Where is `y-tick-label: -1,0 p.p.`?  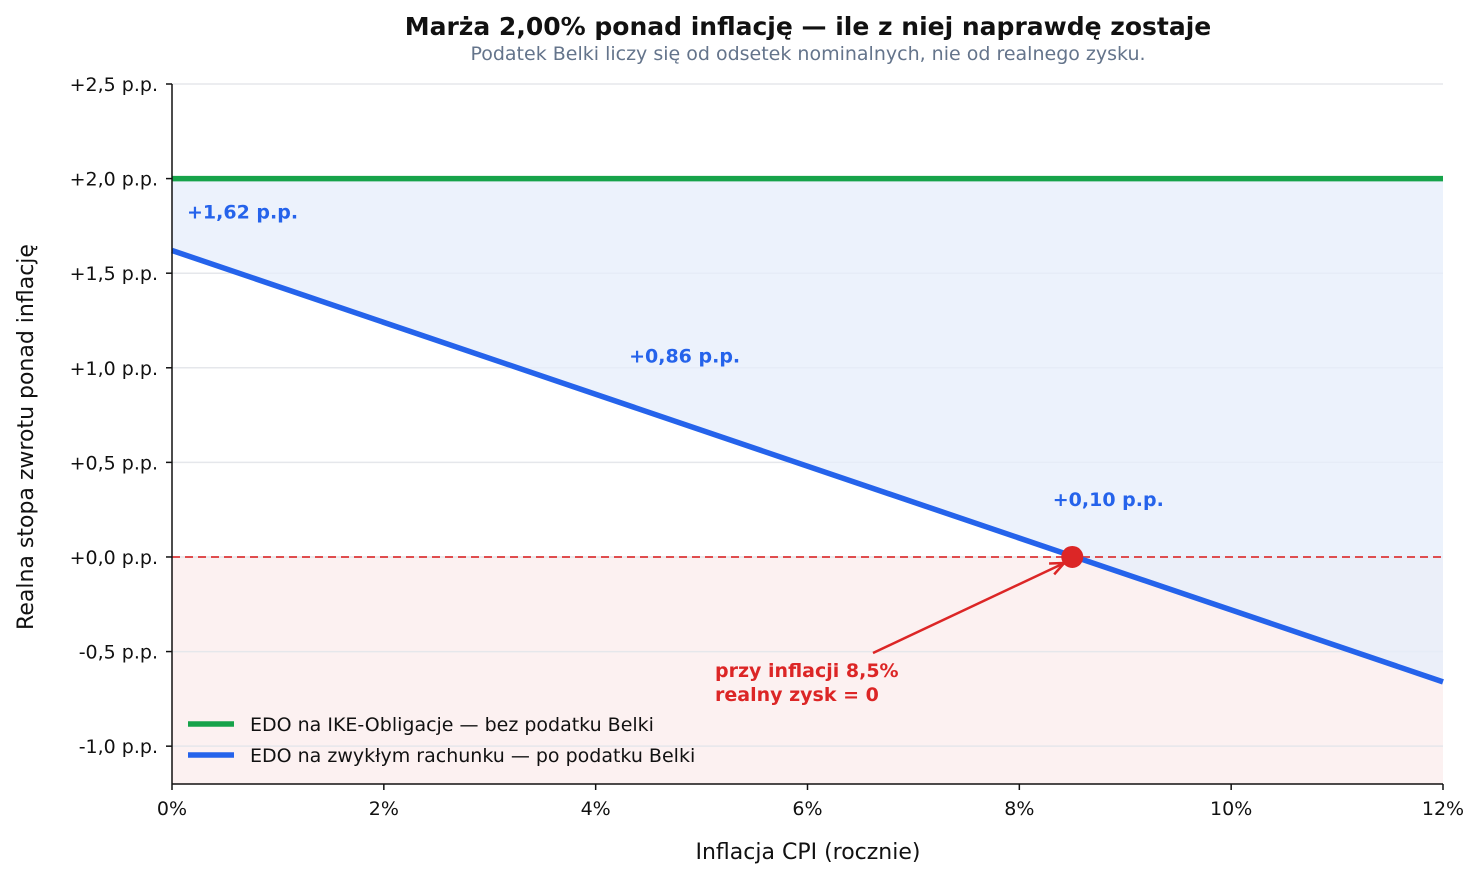
y-tick-label: -1,0 p.p. is located at coordinates (118, 747).